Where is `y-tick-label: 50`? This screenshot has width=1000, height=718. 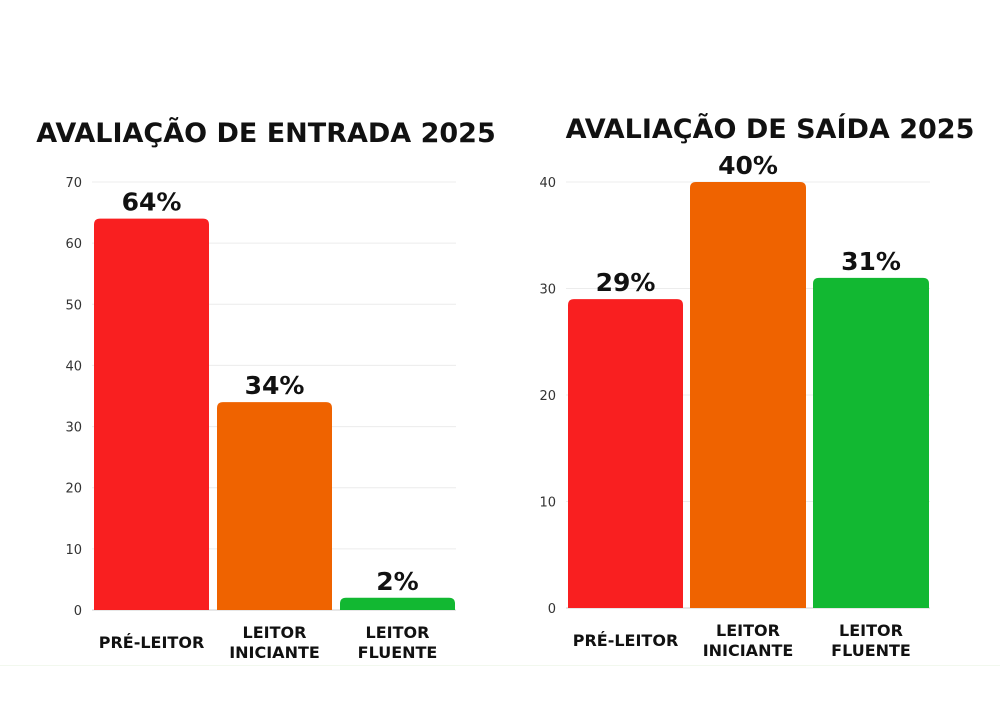
y-tick-label: 50 is located at coordinates (73, 305).